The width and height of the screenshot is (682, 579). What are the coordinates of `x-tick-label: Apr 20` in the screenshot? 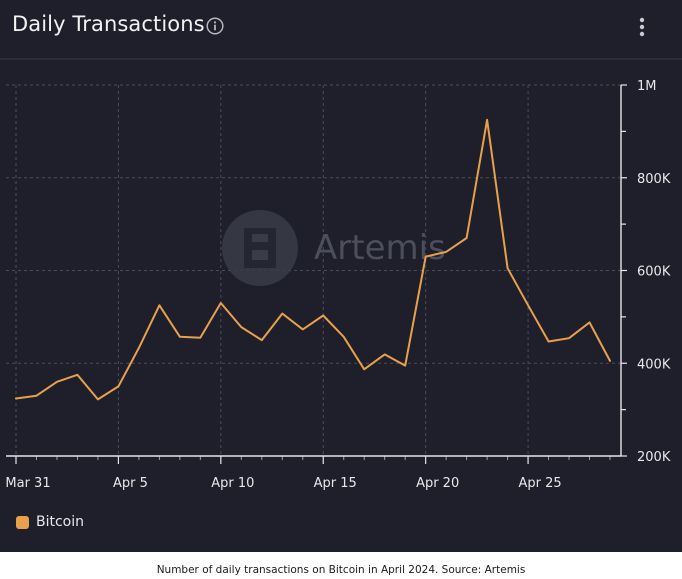 It's located at (437, 483).